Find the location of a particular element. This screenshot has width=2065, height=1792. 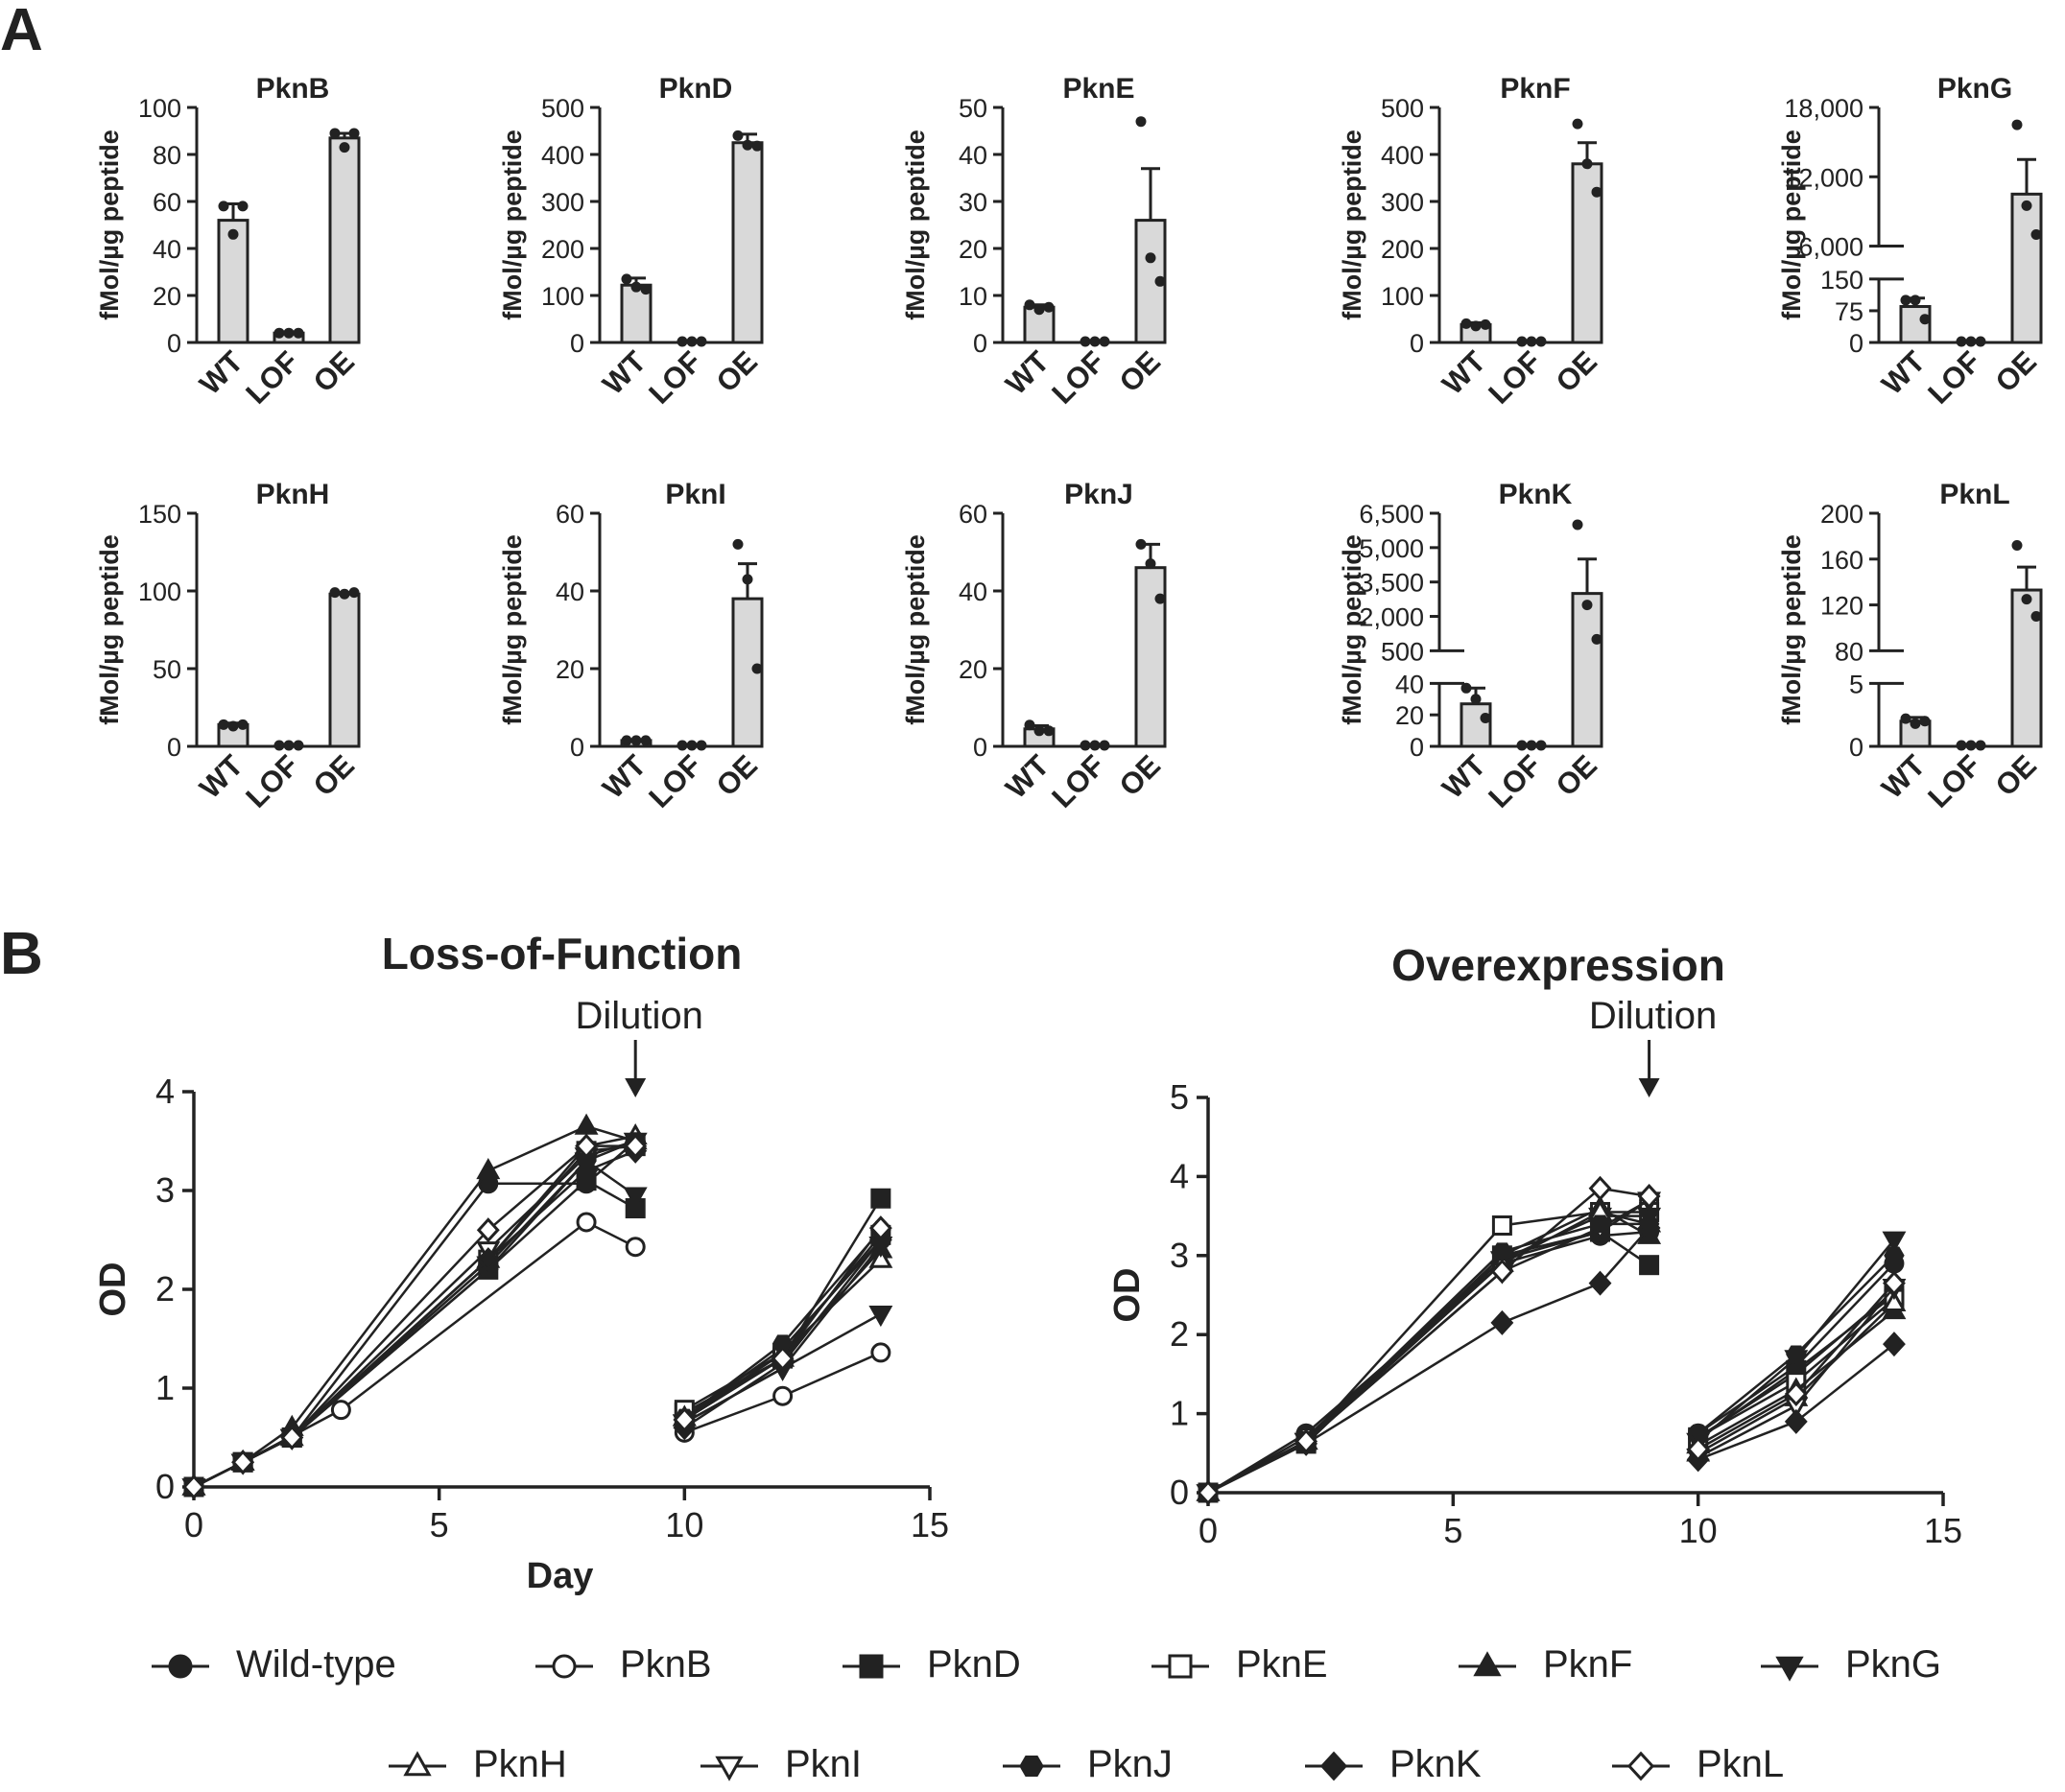

y-tick-label: 12,000 is located at coordinates (1823, 177).